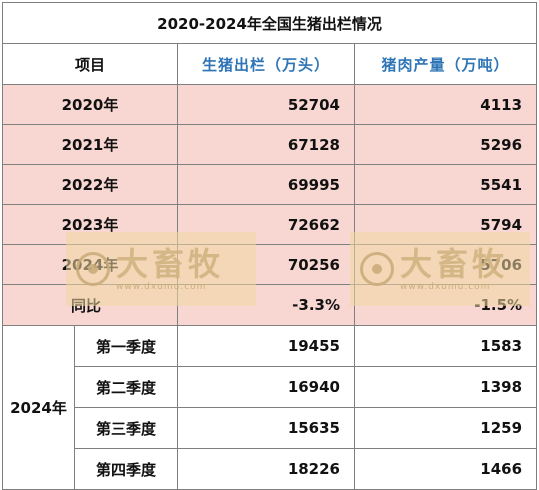  I want to click on table-row: 第四季度 18226 1466, so click(270, 469).